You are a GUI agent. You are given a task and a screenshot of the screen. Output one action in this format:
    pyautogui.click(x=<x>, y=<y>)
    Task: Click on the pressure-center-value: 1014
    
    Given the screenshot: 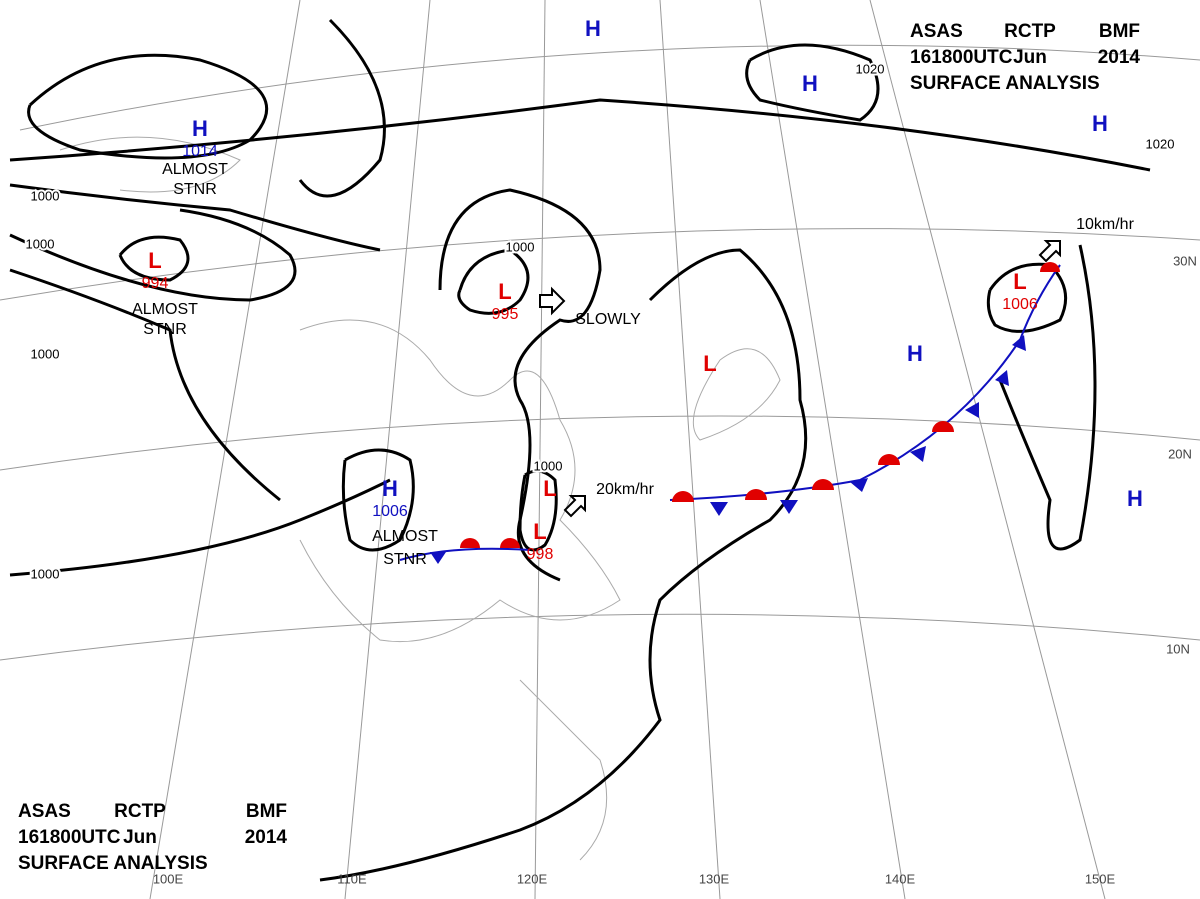 What is the action you would take?
    pyautogui.click(x=200, y=151)
    